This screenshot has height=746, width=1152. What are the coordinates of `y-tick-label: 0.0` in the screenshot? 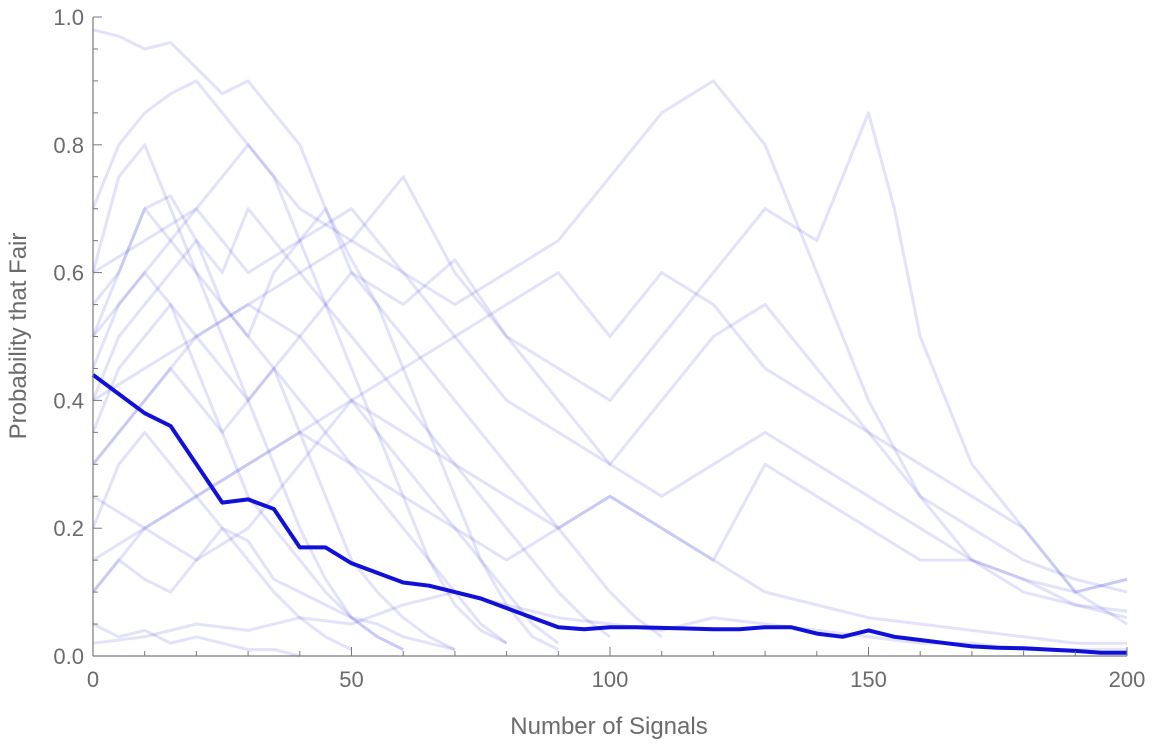 It's located at (68, 656).